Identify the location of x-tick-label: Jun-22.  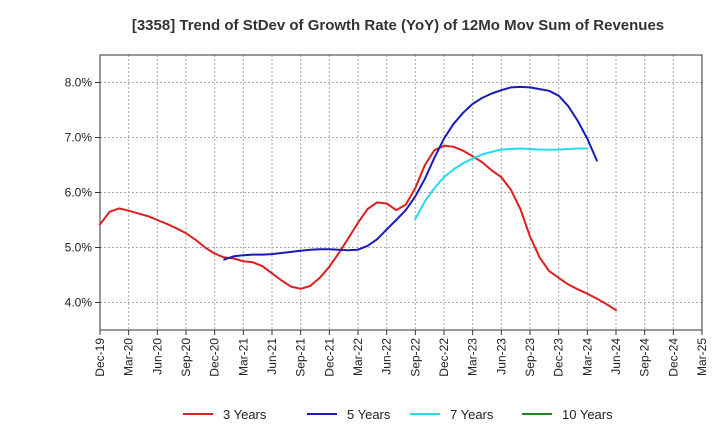
(387, 356).